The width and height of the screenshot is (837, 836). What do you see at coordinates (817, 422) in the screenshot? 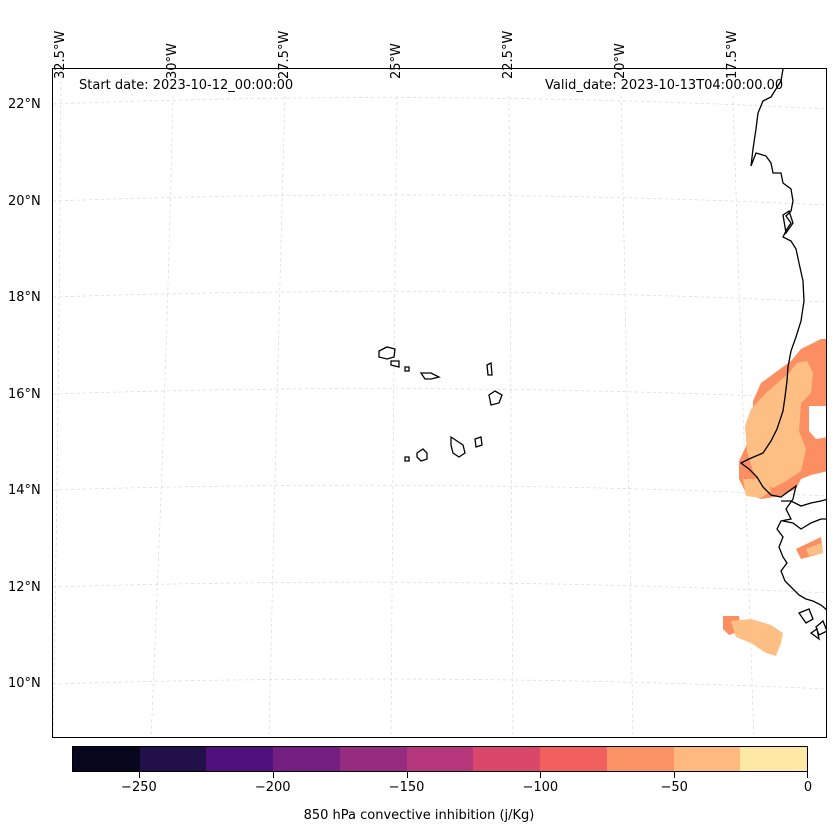
I see `cin-white-hole` at bounding box center [817, 422].